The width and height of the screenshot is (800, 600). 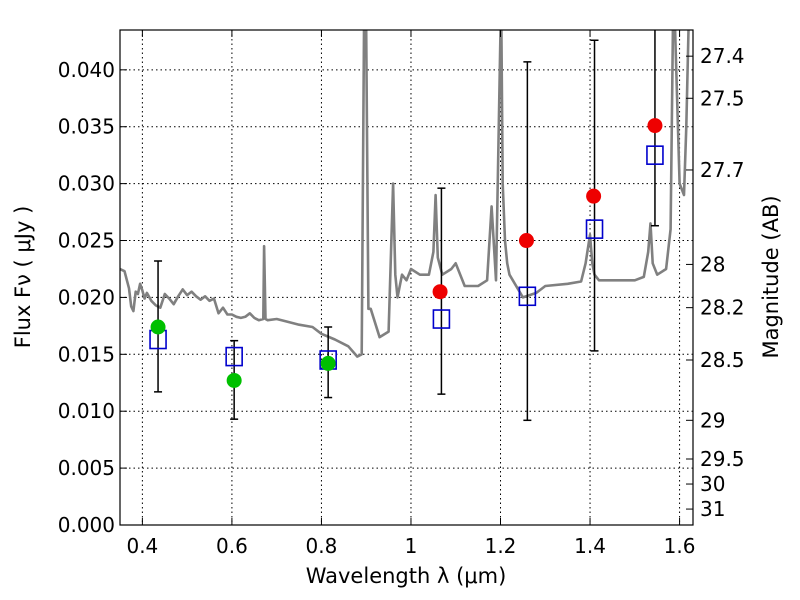 What do you see at coordinates (322, 546) in the screenshot?
I see `x-tick-label: 0.8` at bounding box center [322, 546].